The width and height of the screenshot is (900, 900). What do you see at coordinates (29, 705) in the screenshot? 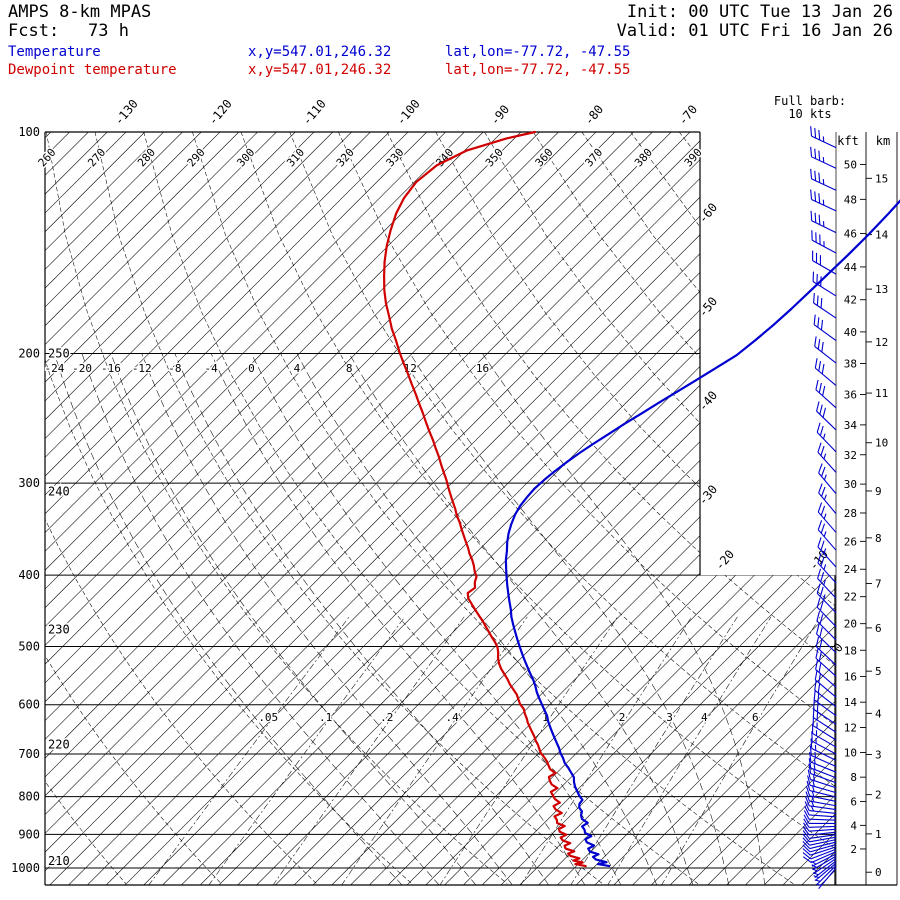
I see `pressure-tick-label: 600` at bounding box center [29, 705].